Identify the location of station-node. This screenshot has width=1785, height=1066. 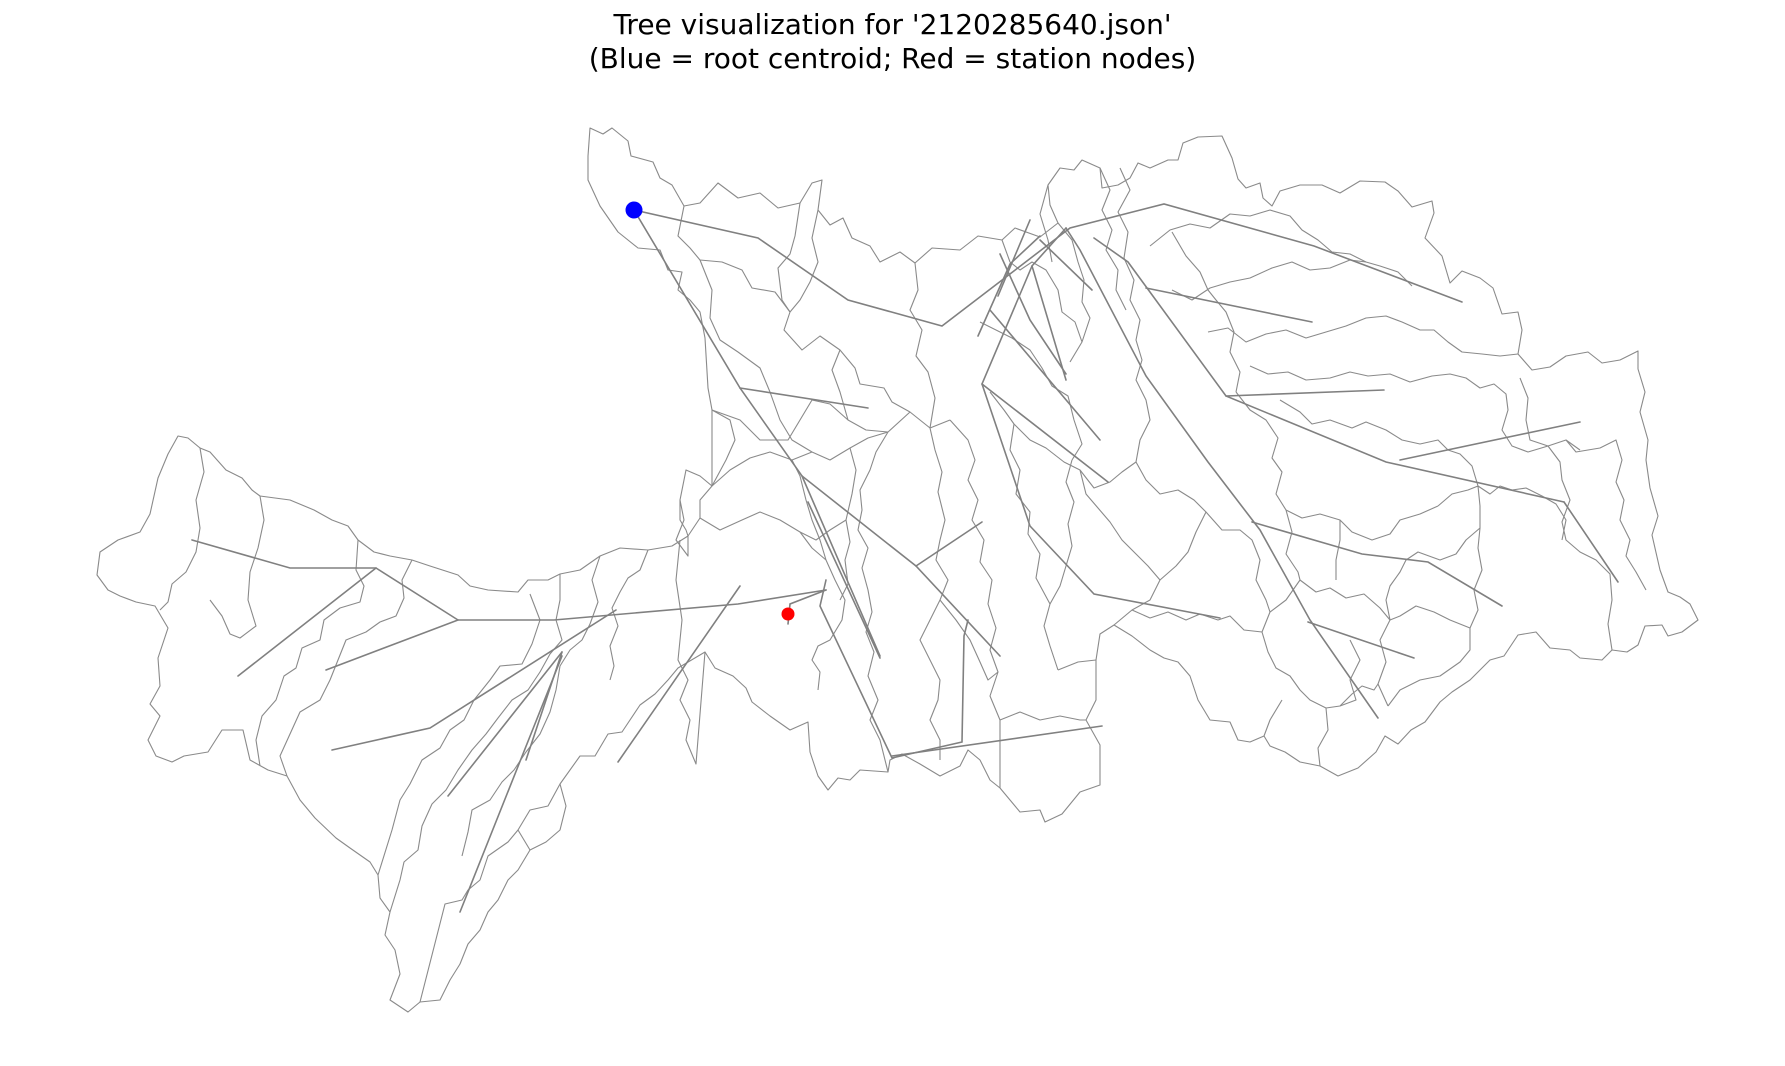
(788, 614).